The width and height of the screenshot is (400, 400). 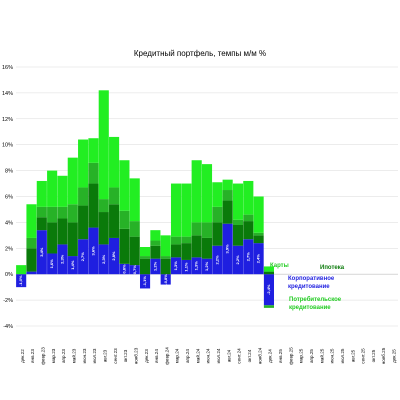 What do you see at coordinates (43, 356) in the screenshot?
I see `x-tick-label: февр.23` at bounding box center [43, 356].